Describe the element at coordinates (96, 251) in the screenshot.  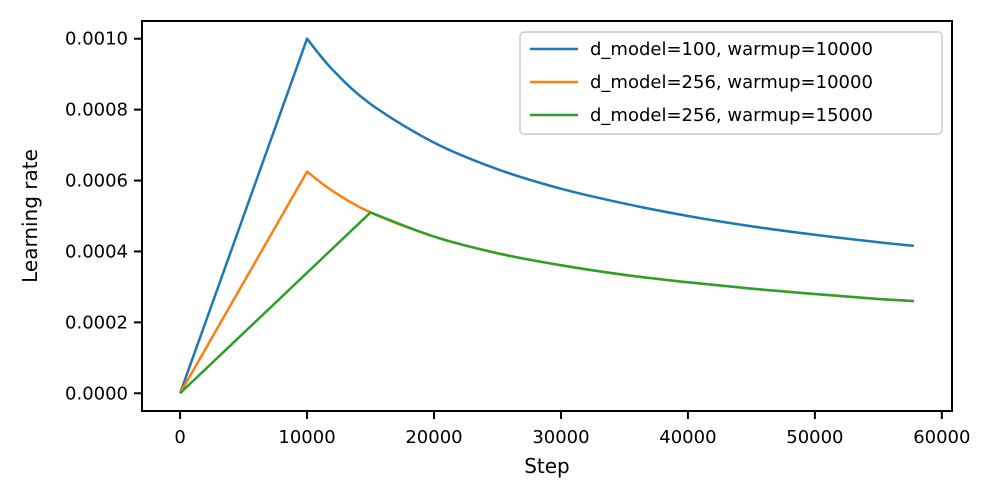
I see `y-tick-label: 0.0004` at that location.